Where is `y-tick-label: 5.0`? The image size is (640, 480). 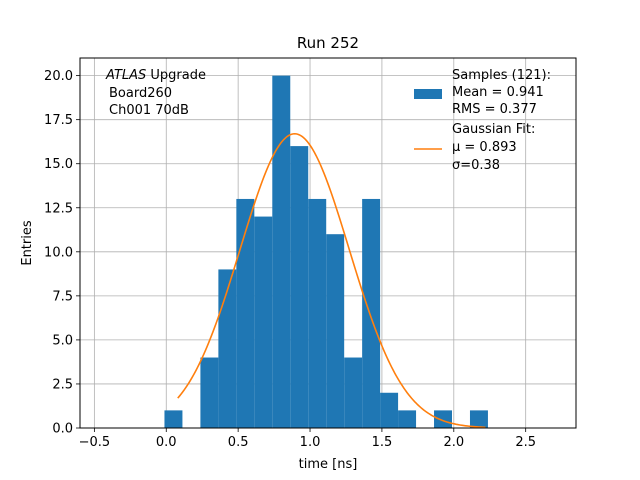
y-tick-label: 5.0 is located at coordinates (62, 340).